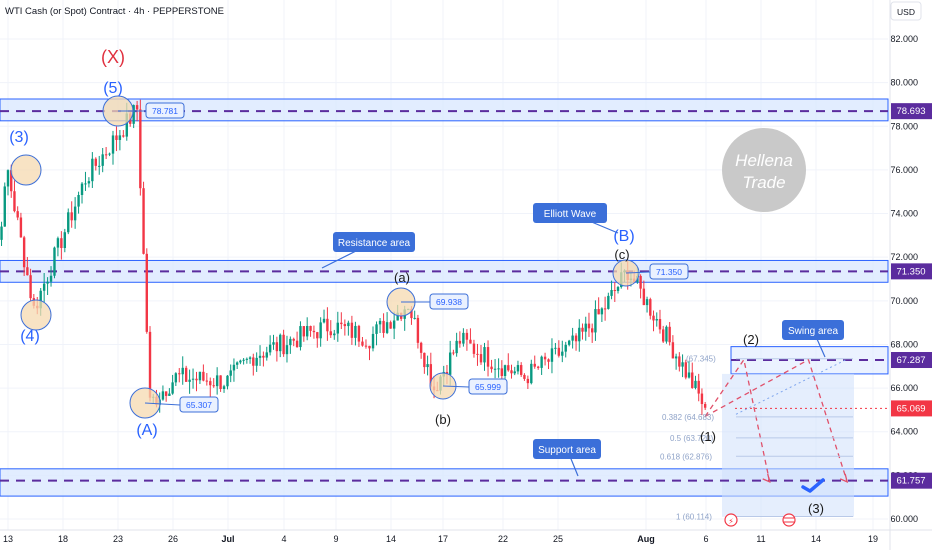 Image resolution: width=932 pixels, height=555 pixels. I want to click on wave-label: (3), so click(19, 137).